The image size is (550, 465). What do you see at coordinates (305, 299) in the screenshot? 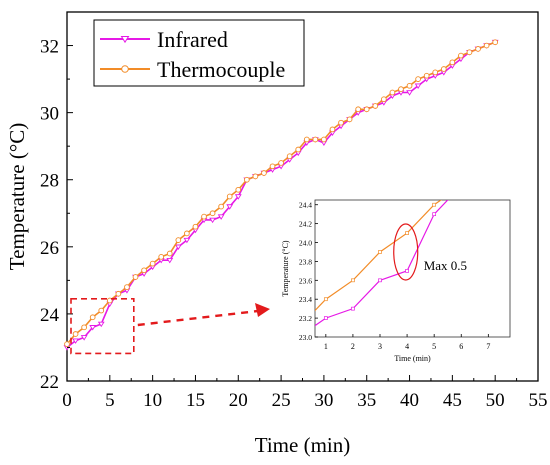
I see `inset-y-tick-label: 23.4` at bounding box center [305, 299].